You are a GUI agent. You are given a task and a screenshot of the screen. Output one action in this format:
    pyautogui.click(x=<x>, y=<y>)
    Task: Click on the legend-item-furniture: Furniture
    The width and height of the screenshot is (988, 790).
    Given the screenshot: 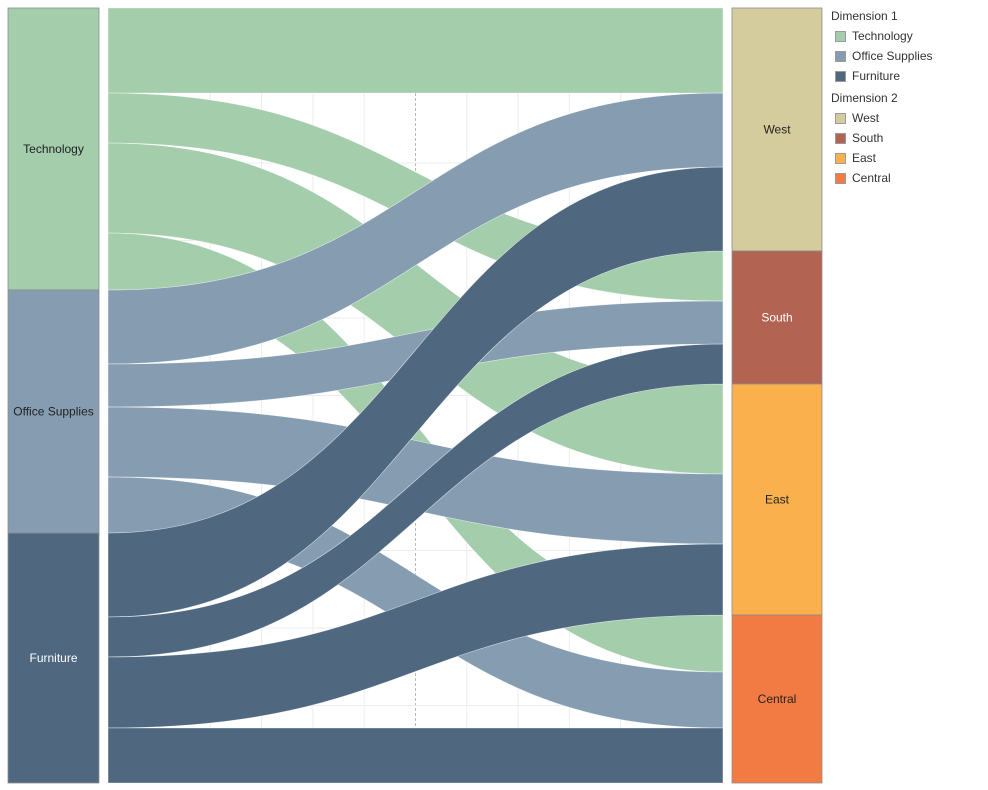 What is the action you would take?
    pyautogui.click(x=882, y=76)
    